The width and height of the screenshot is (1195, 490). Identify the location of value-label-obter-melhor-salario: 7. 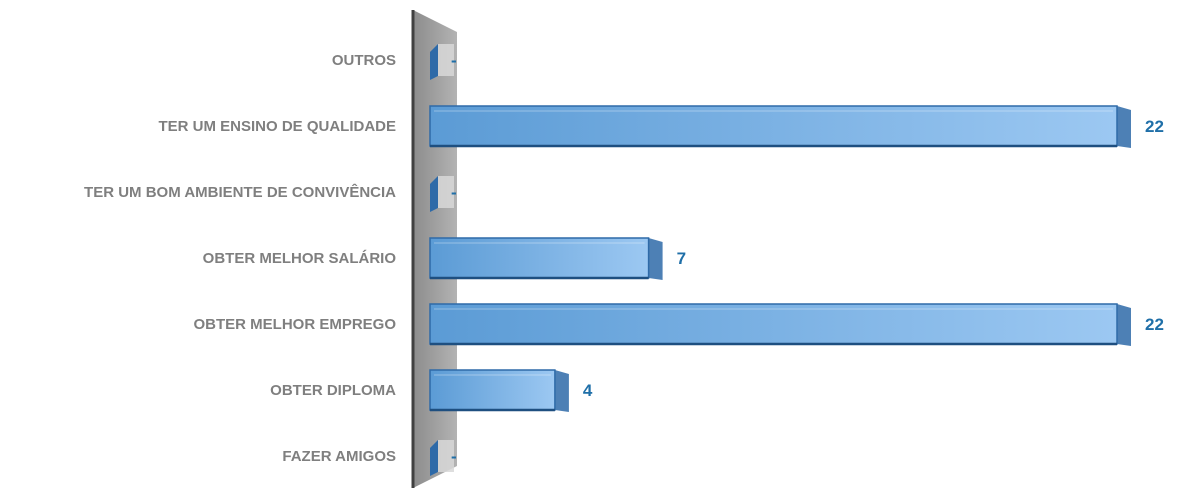
(681, 258).